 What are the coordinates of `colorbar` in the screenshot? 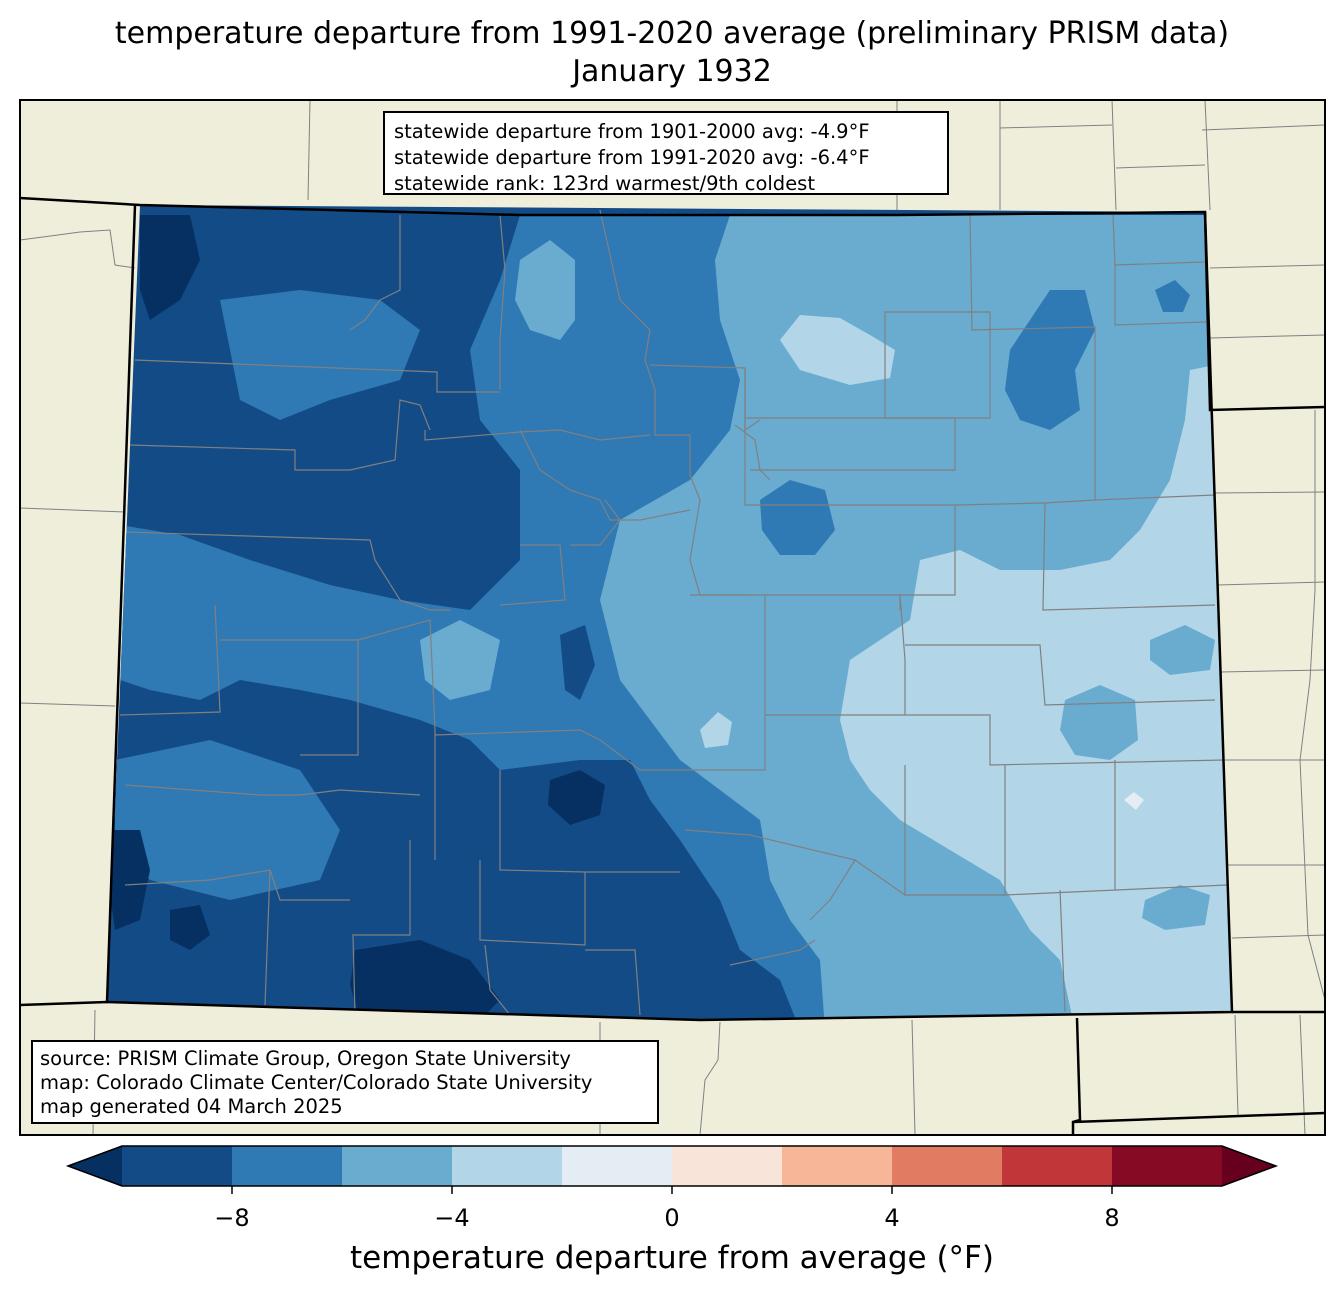 It's located at (672, 1169).